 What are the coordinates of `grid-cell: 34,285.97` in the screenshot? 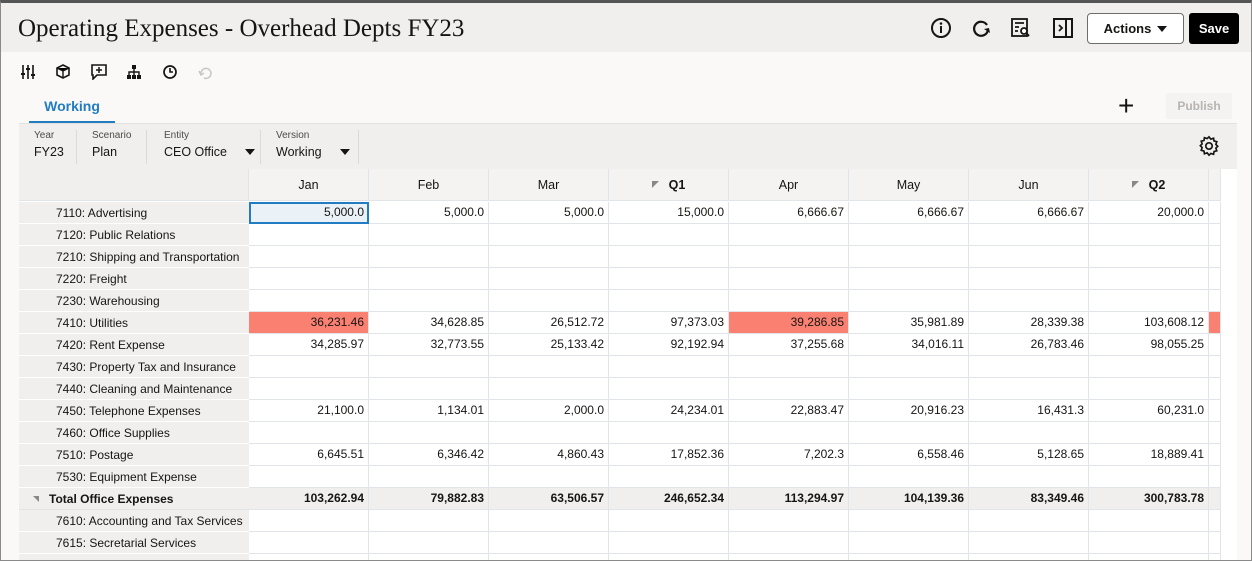 It's located at (309, 345).